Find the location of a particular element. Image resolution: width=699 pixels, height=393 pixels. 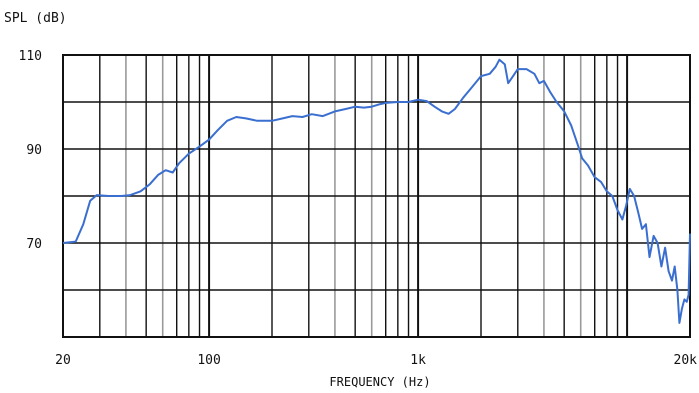

y-tick-label: 110 is located at coordinates (30, 56).